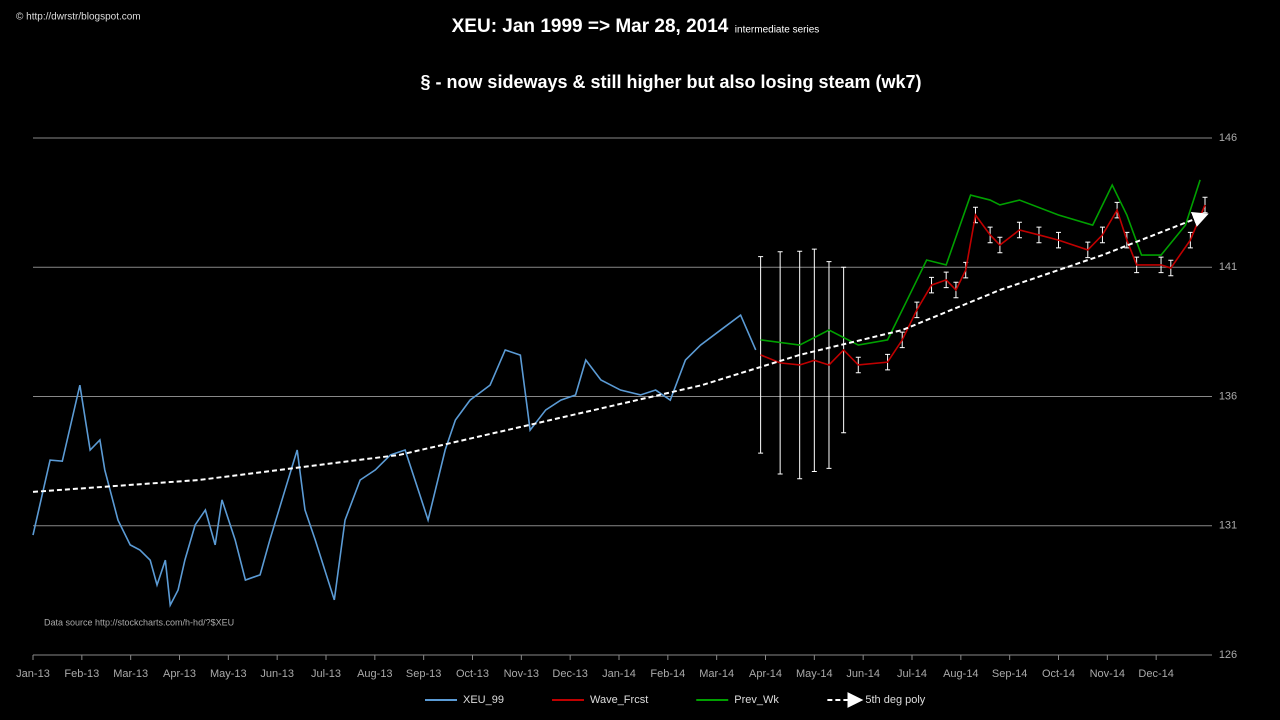 The width and height of the screenshot is (1280, 720). Describe the element at coordinates (912, 674) in the screenshot. I see `x-tick-label: Jul-14` at that location.